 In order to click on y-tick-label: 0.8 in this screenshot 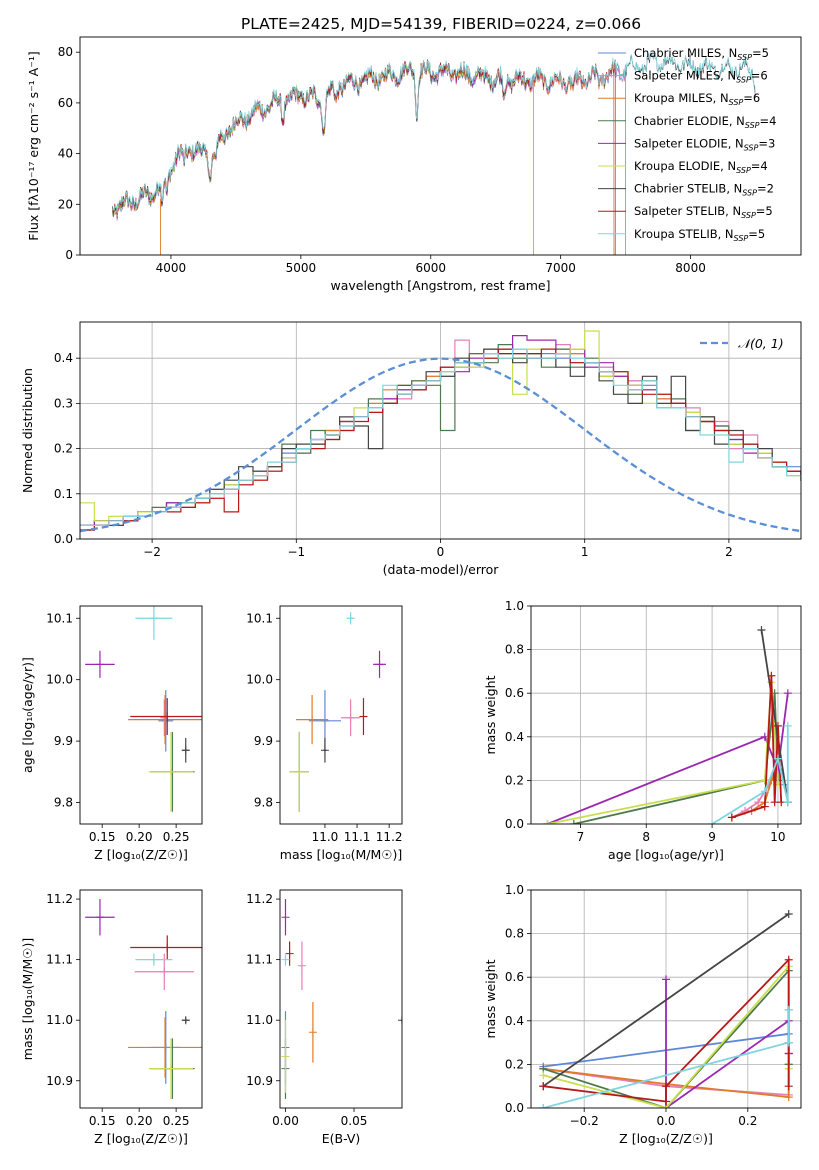, I will do `click(514, 650)`.